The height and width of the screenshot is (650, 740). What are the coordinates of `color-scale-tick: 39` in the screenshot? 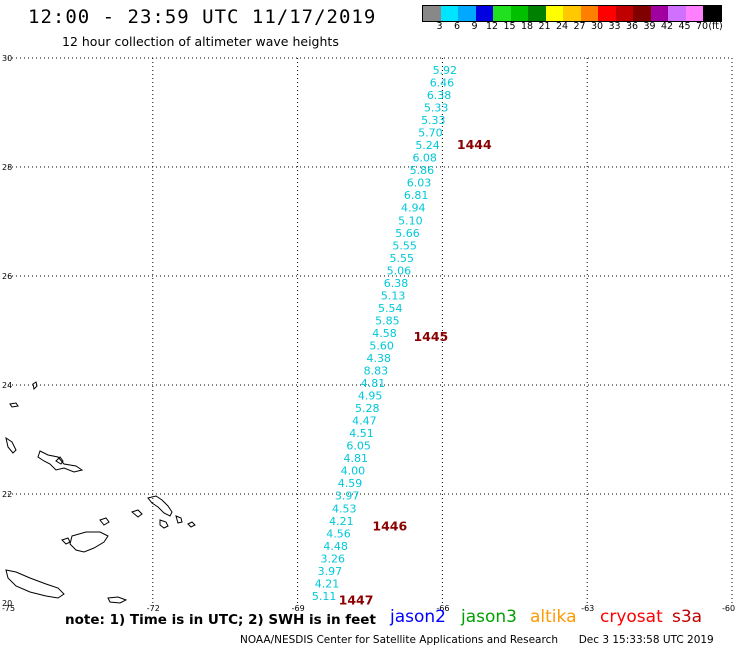 It's located at (649, 26).